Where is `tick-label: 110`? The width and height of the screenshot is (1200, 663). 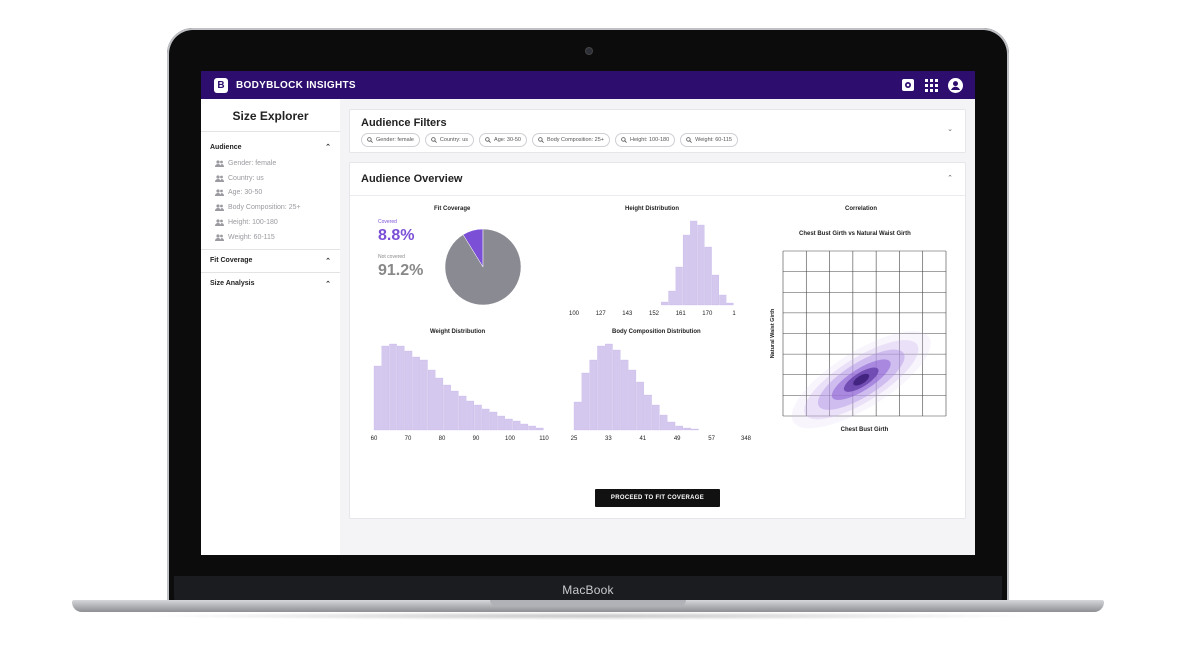 tick-label: 110 is located at coordinates (544, 439).